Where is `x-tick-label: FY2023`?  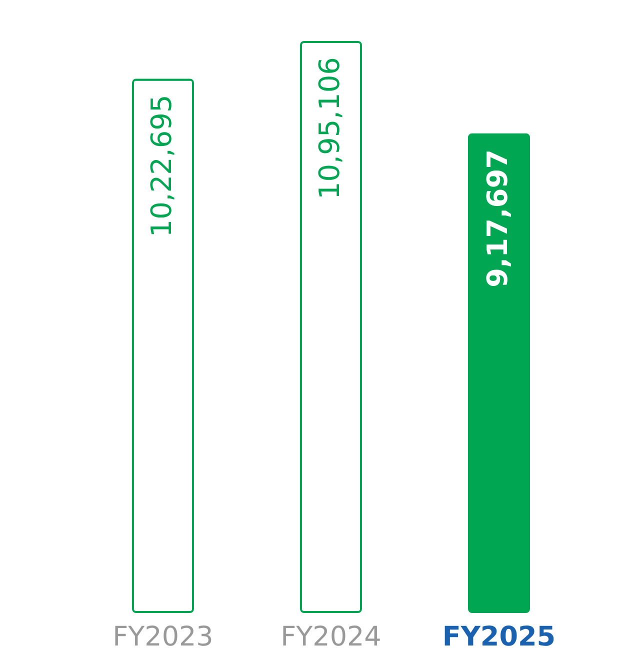 x-tick-label: FY2023 is located at coordinates (163, 637).